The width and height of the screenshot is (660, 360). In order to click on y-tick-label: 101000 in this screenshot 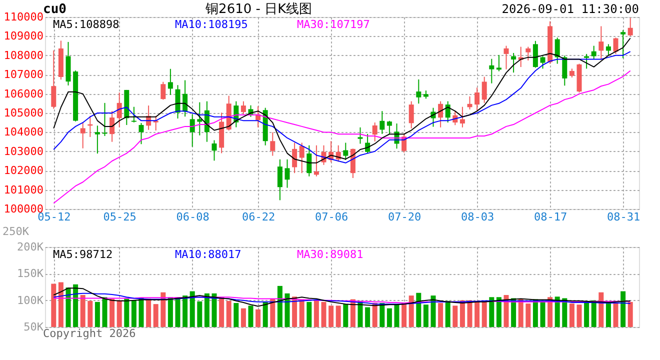, I will do `click(24, 189)`.